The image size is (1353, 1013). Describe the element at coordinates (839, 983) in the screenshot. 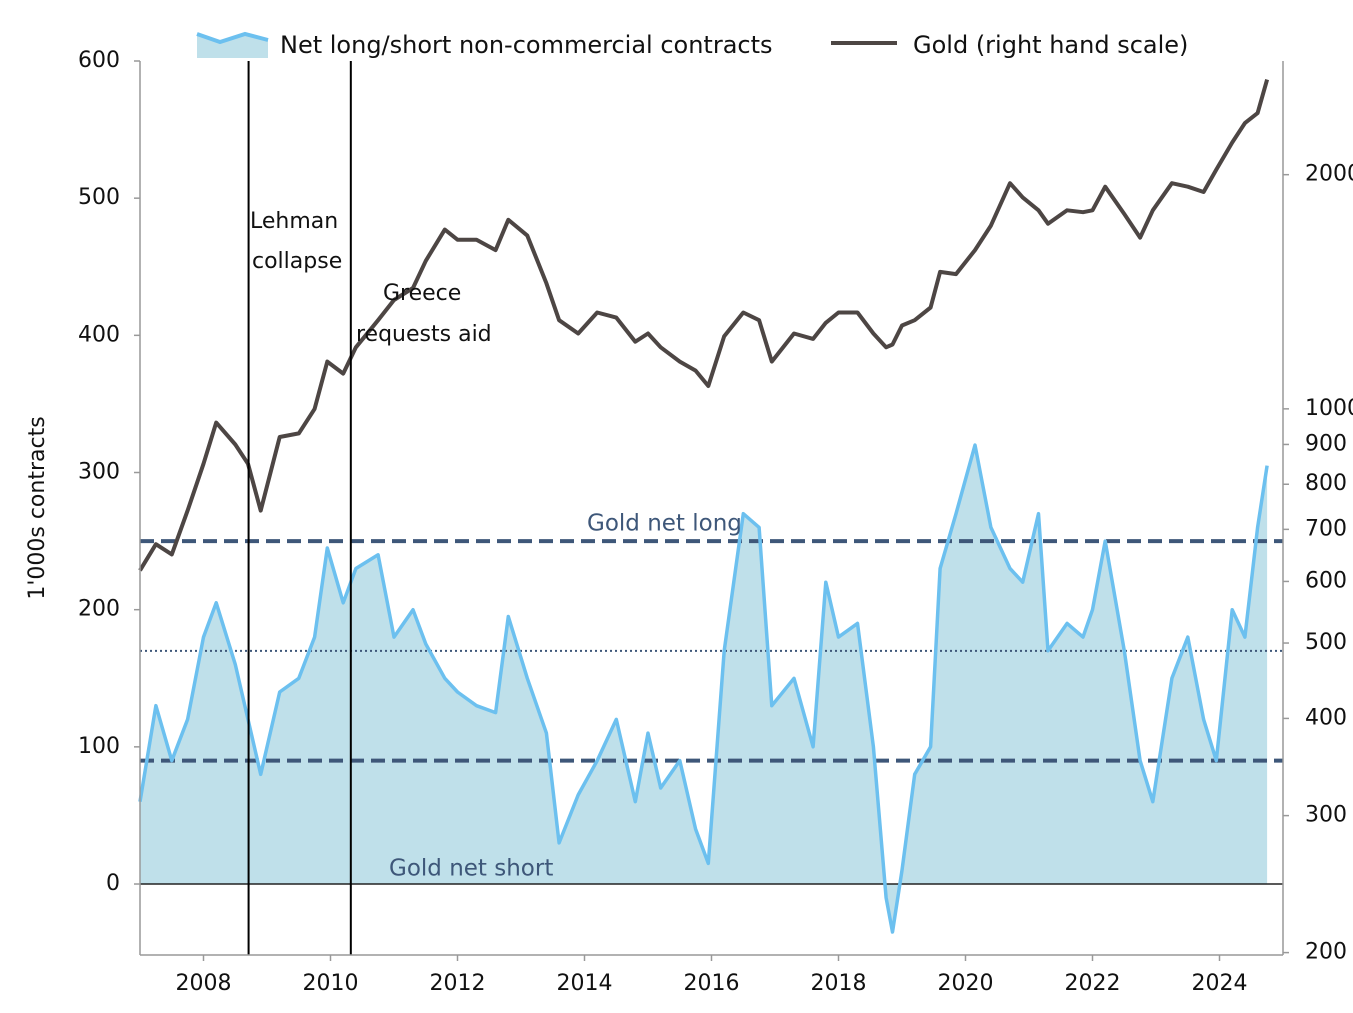

I see `x-tick-label: 2018` at that location.